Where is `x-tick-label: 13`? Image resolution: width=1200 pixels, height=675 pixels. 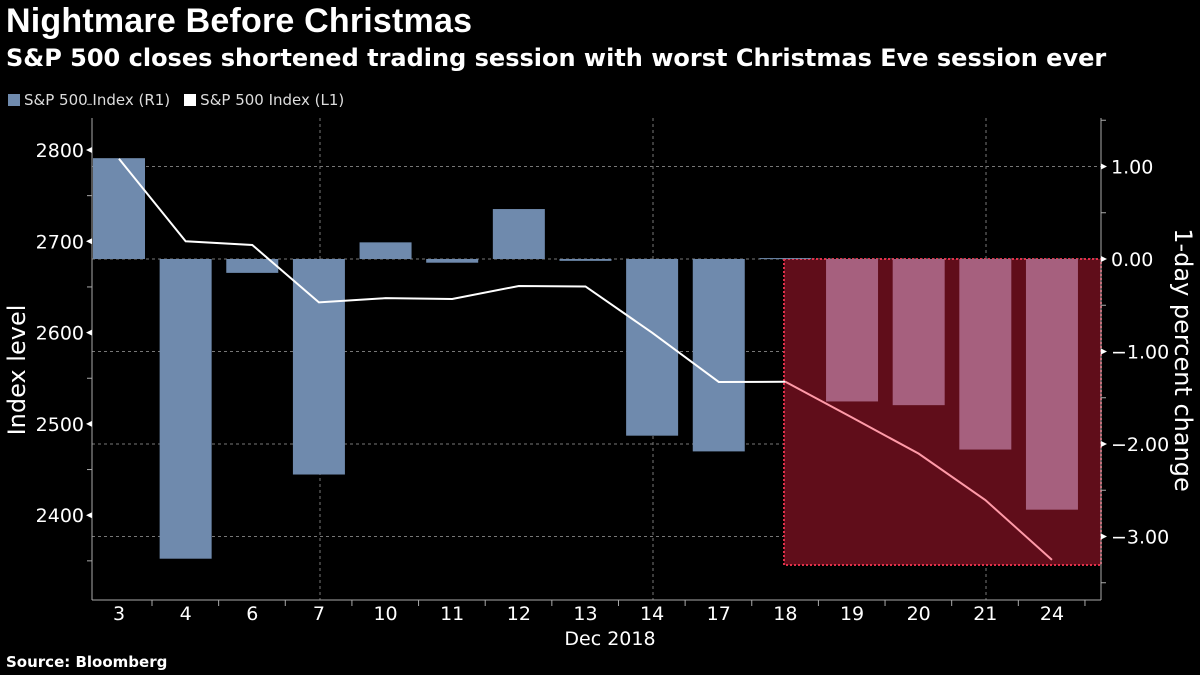
x-tick-label: 13 is located at coordinates (585, 614).